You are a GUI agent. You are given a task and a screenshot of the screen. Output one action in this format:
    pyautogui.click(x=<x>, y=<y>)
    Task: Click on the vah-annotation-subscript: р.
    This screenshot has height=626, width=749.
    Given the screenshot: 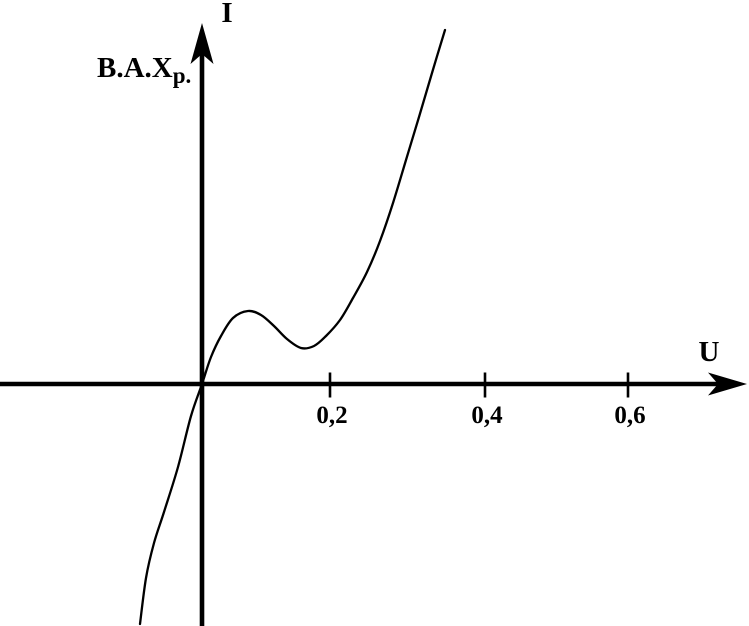 What is the action you would take?
    pyautogui.click(x=182, y=75)
    